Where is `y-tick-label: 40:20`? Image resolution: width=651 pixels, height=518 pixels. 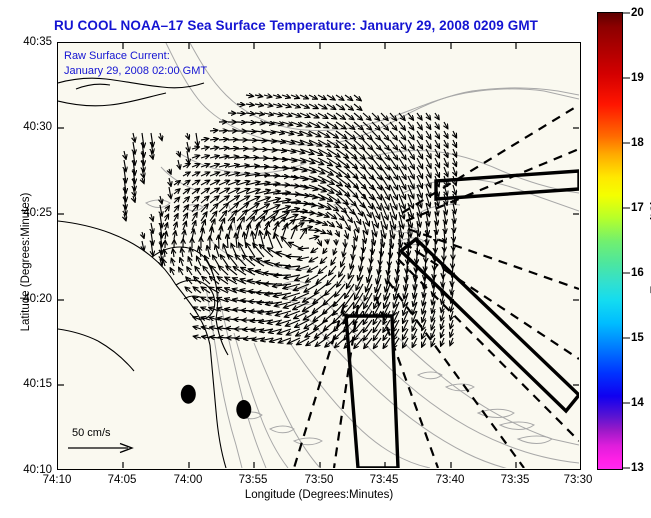
y-tick-label: 40:20 is located at coordinates (37, 299).